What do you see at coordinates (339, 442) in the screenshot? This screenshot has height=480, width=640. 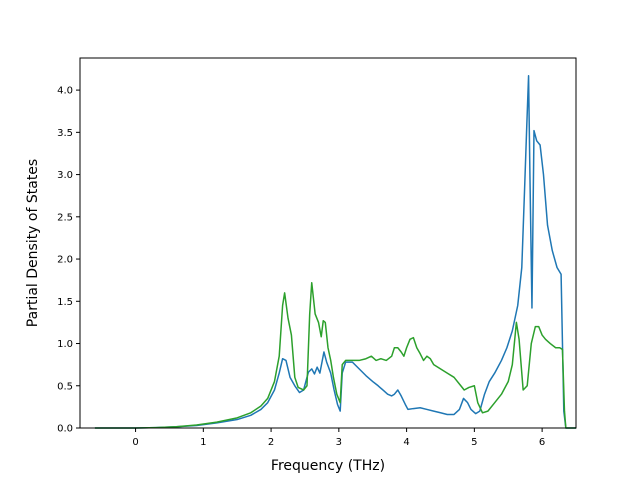 I see `x-tick-label: 3` at bounding box center [339, 442].